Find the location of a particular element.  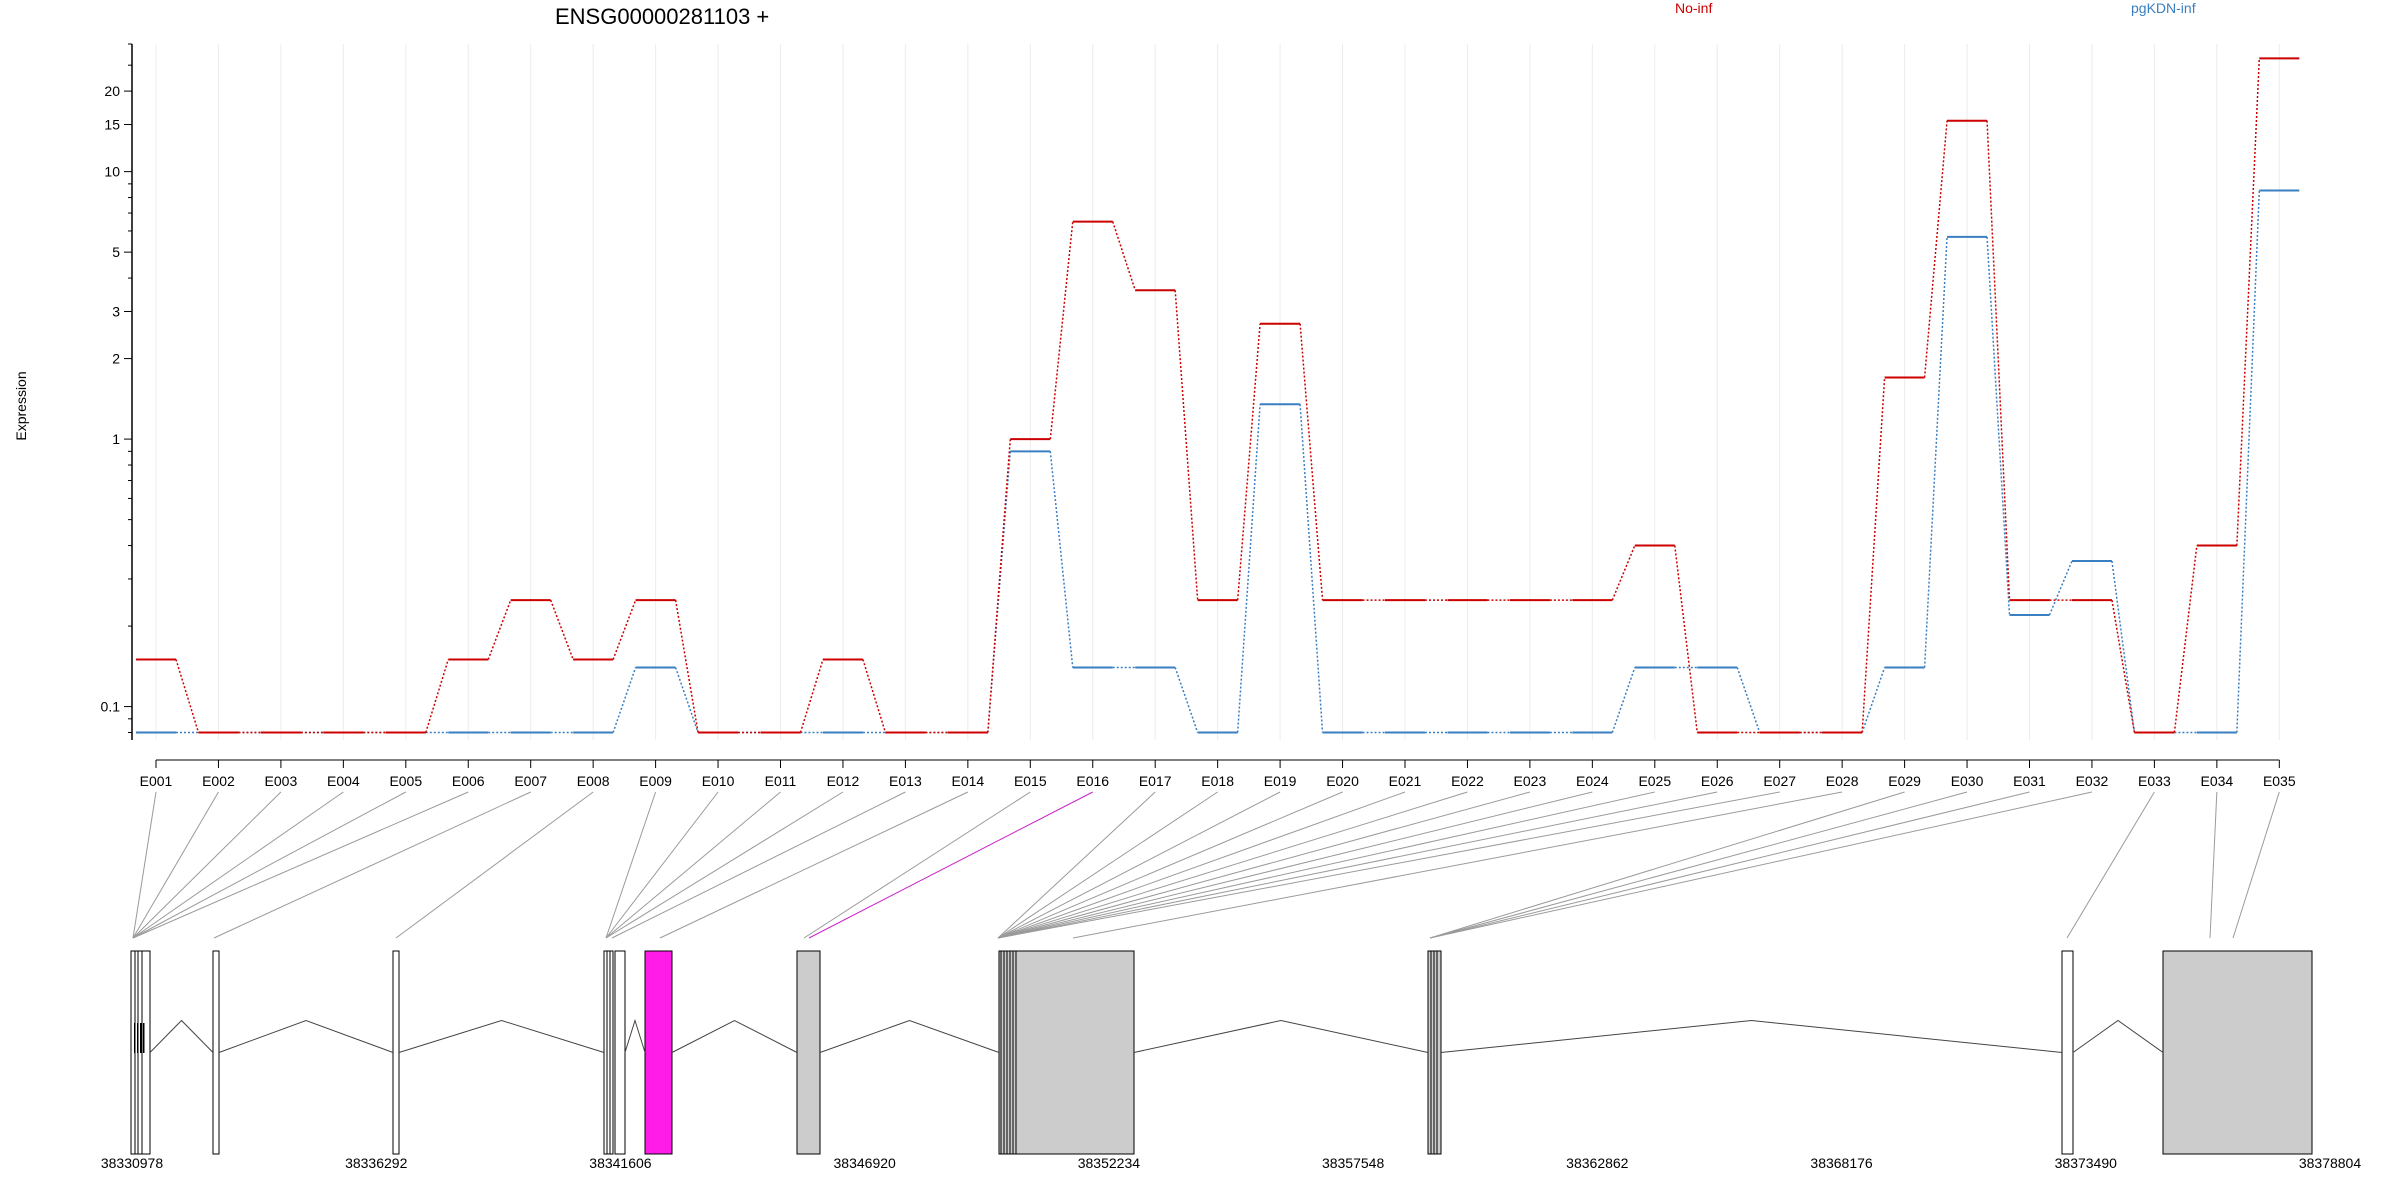

x-tick-label: E031 is located at coordinates (2029, 781).